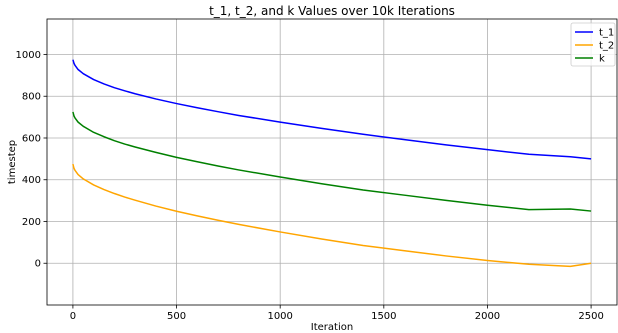  I want to click on x-tick-label: 500, so click(176, 316).